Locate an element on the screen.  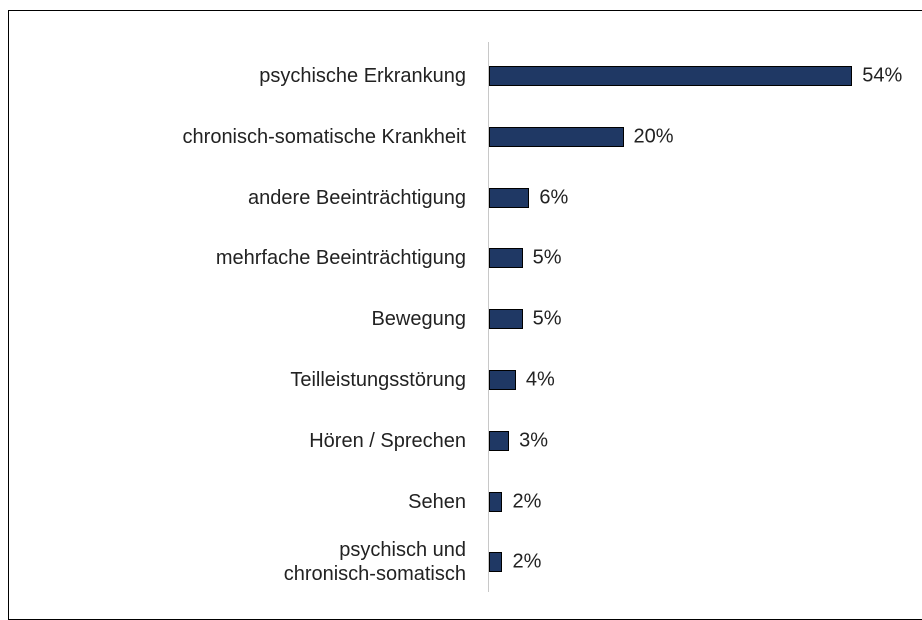
category-label: chronisch-somatische Krankheit is located at coordinates (324, 136).